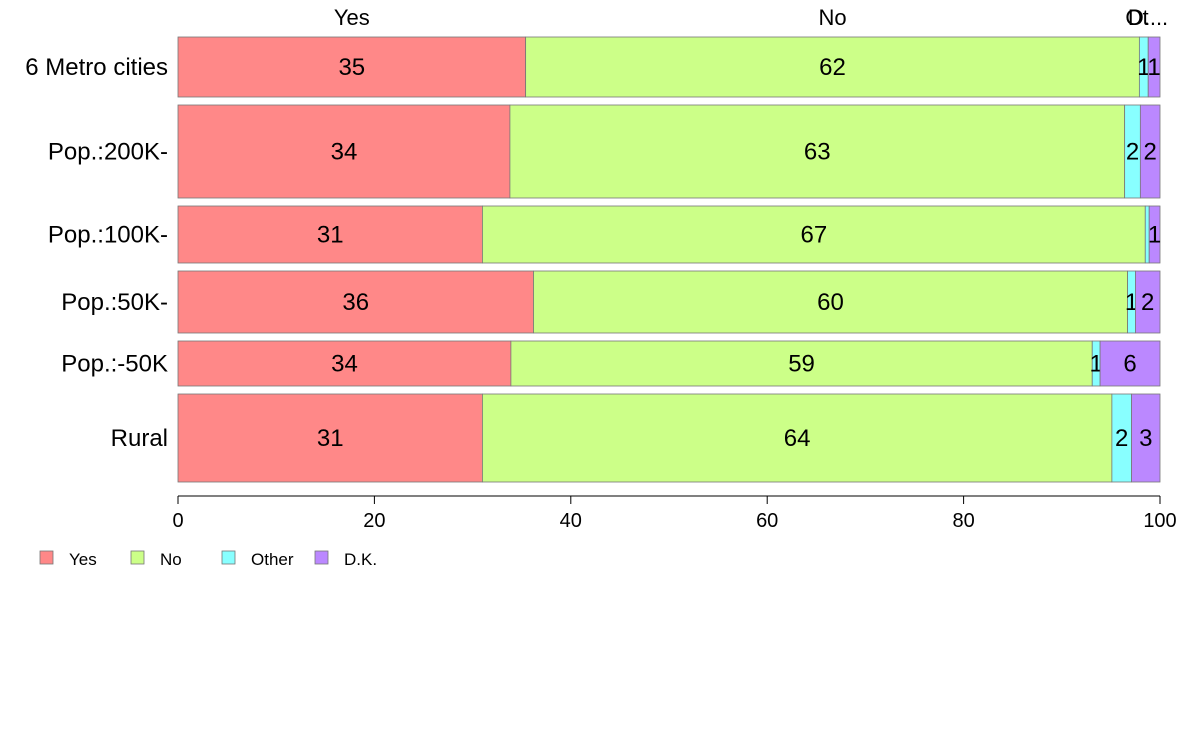  I want to click on data-label: 36, so click(355, 302).